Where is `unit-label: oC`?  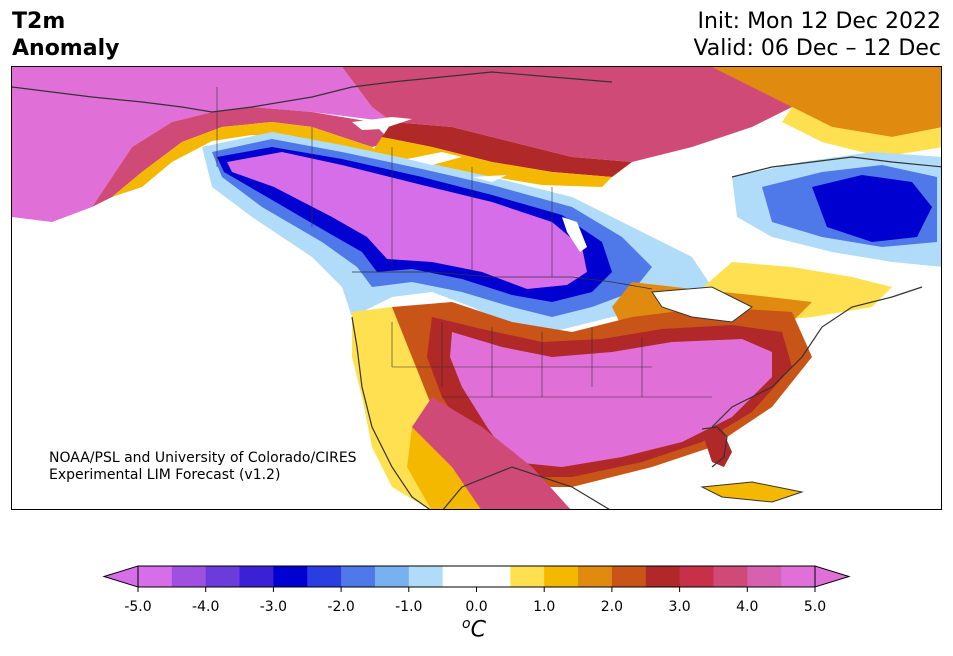
unit-label: oC is located at coordinates (474, 629).